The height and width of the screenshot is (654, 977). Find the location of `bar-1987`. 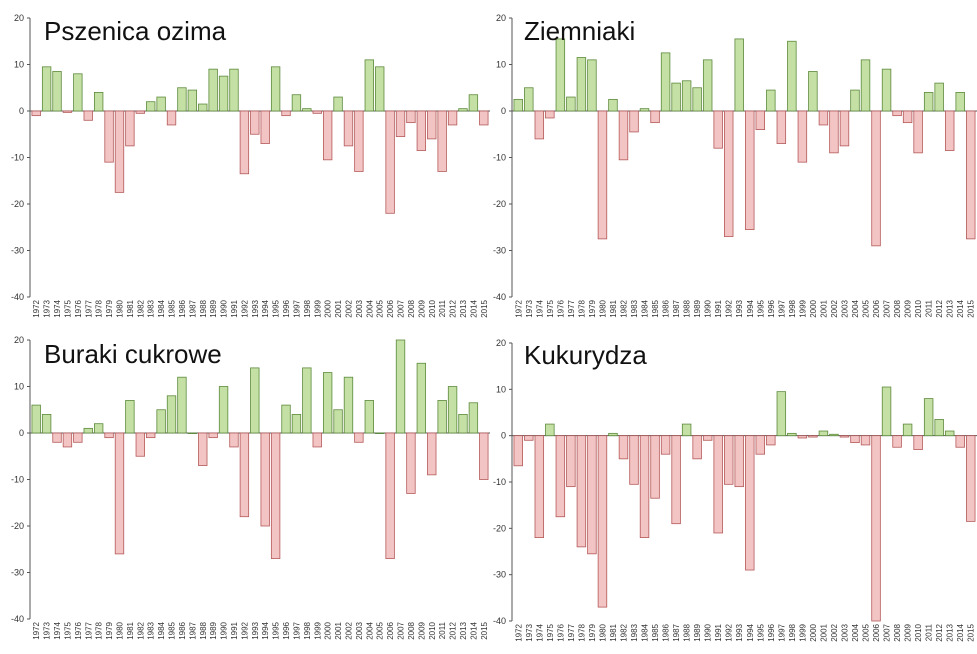

bar-1987 is located at coordinates (676, 97).